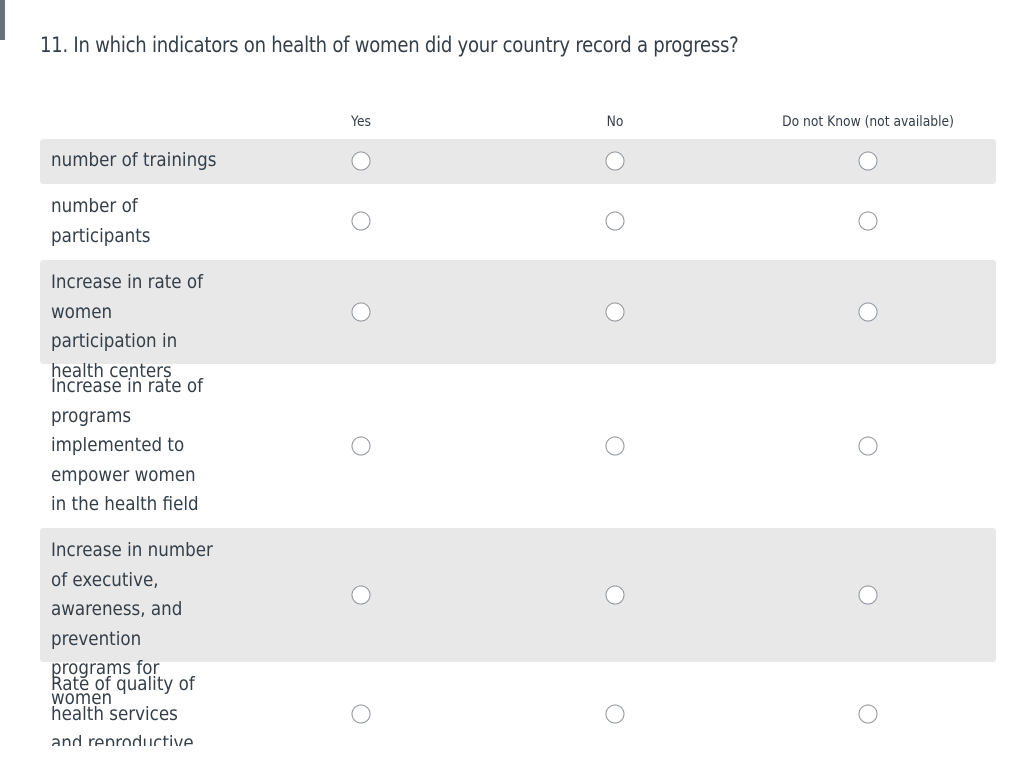 This screenshot has width=1024, height=768. Describe the element at coordinates (615, 122) in the screenshot. I see `column-header-no: No` at that location.